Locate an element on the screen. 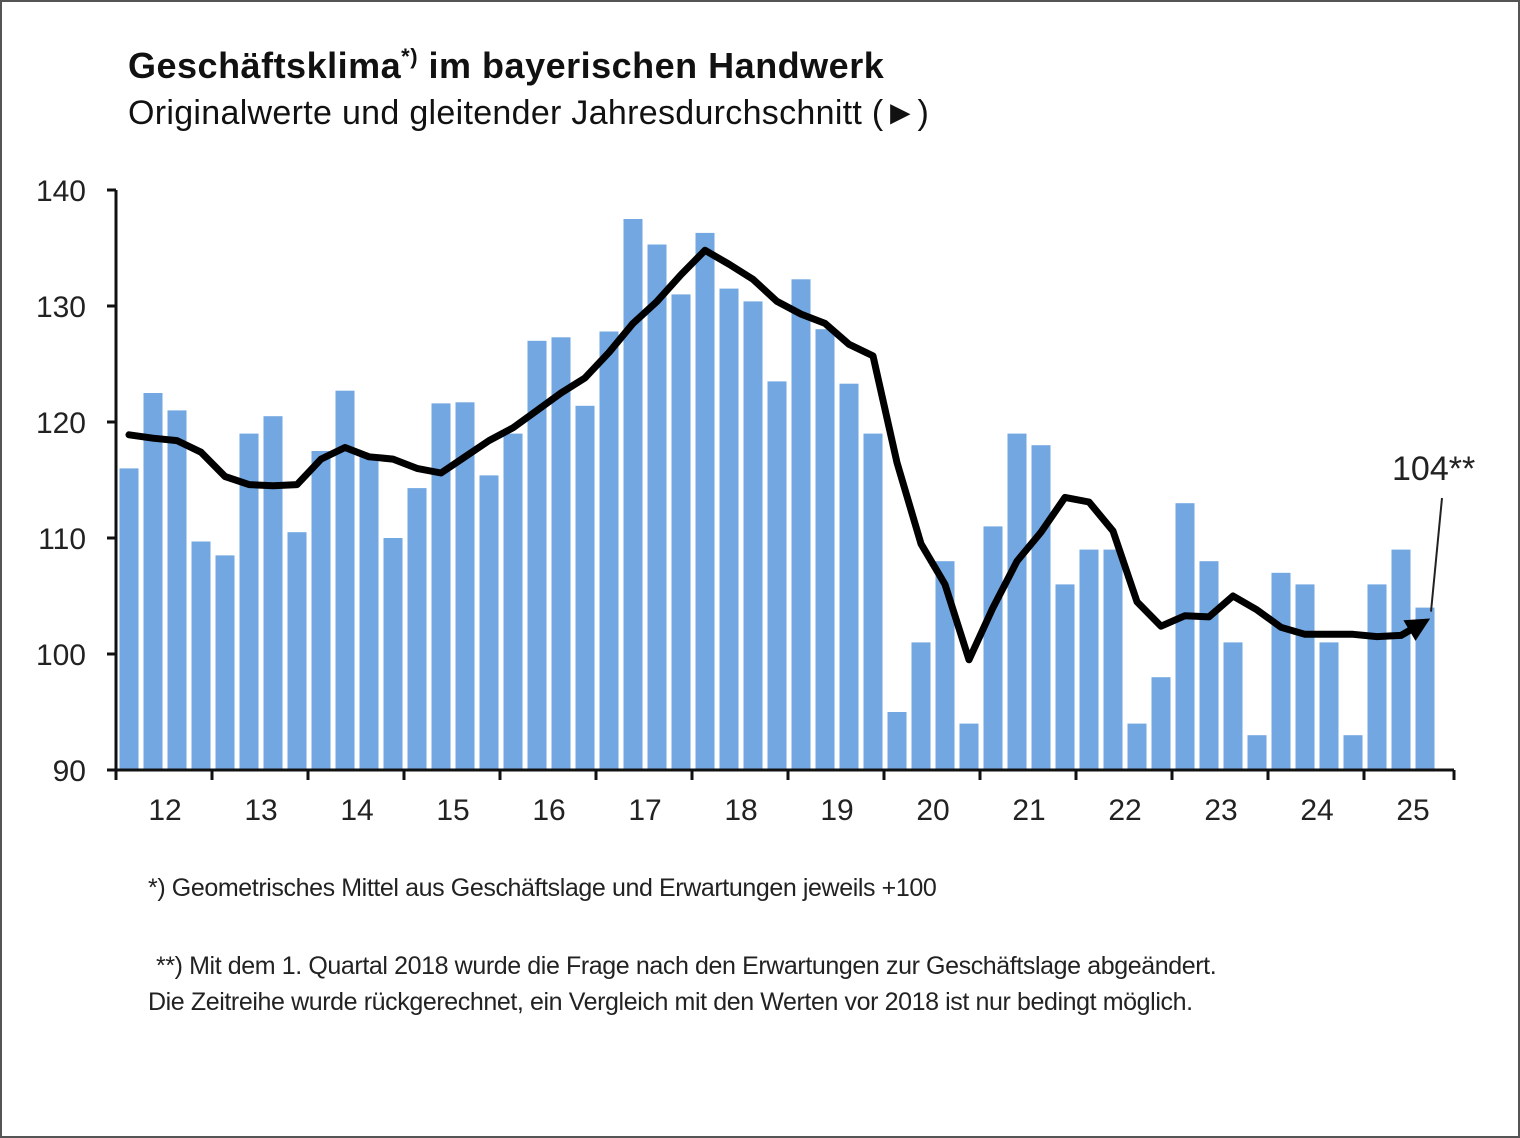 This screenshot has width=1520, height=1138. chart-title: Geschäftsklima*) im bayerischen Handwerk is located at coordinates (506, 65).